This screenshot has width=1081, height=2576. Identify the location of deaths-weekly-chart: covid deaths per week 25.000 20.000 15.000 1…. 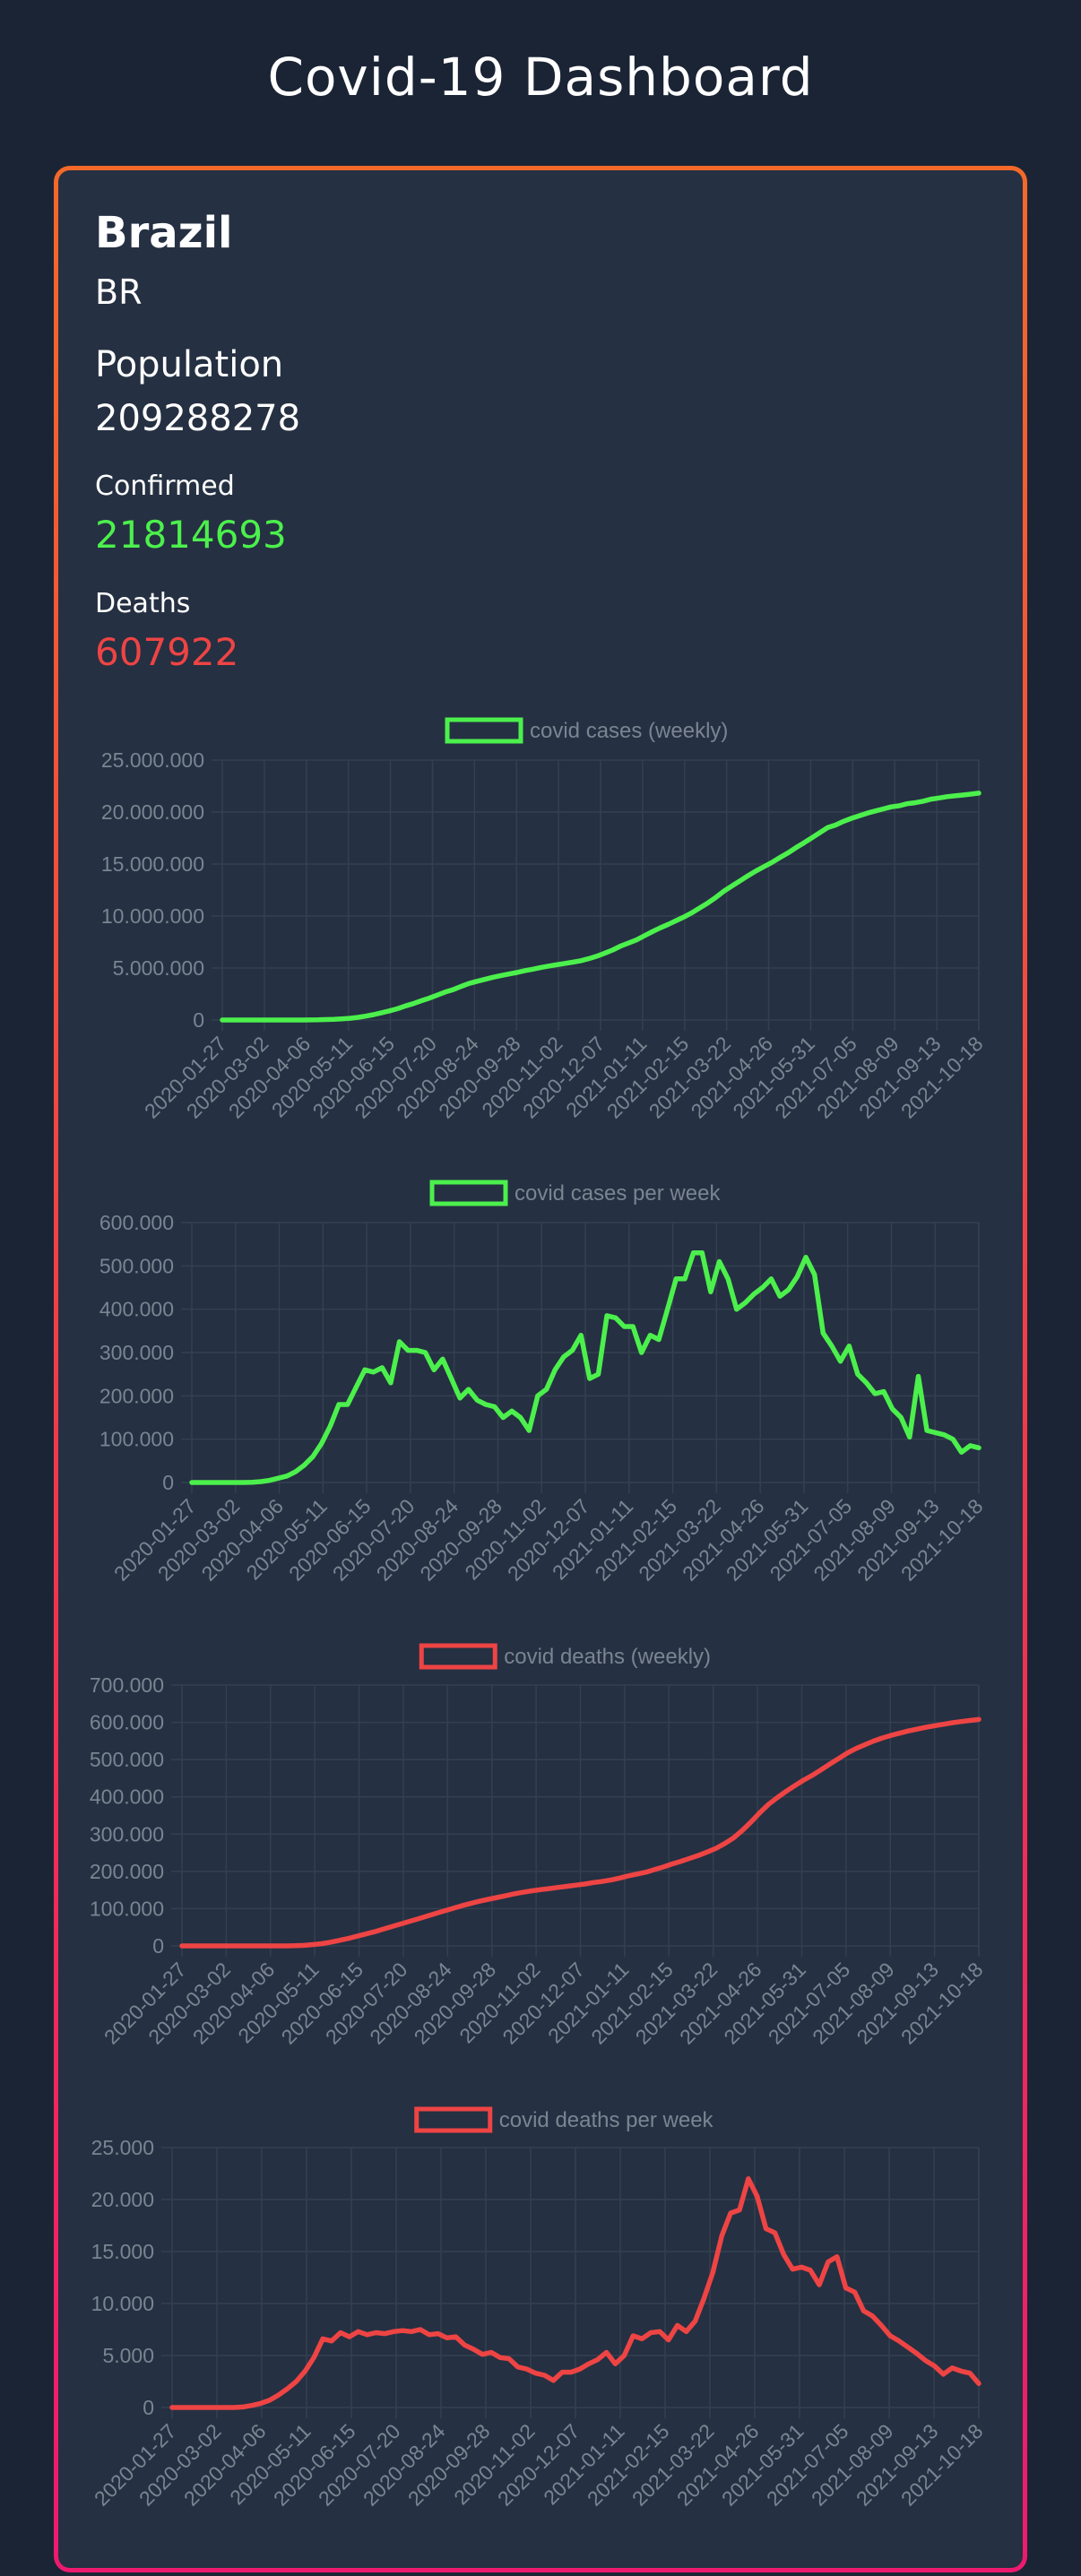
(539, 2308).